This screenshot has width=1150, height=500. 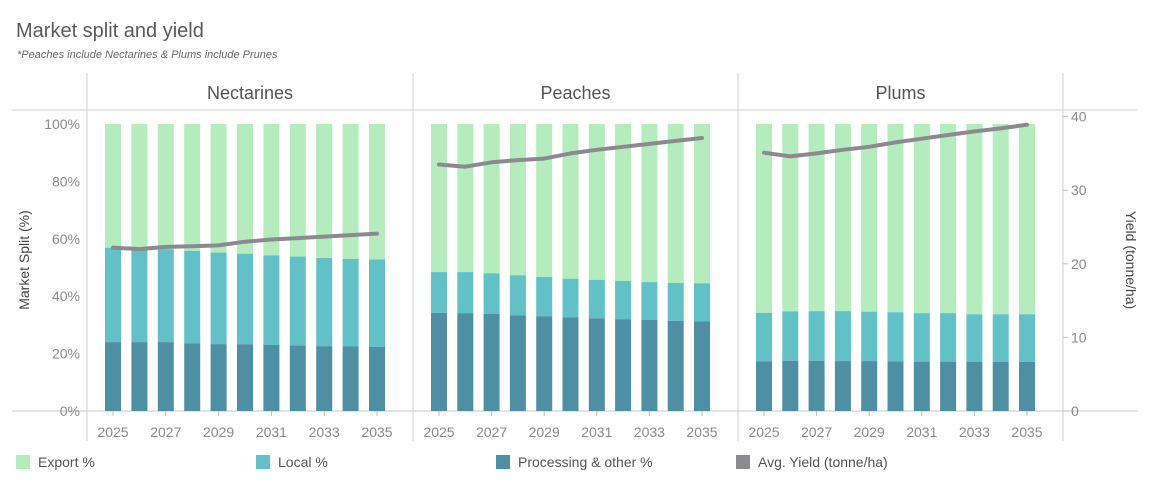 What do you see at coordinates (823, 462) in the screenshot?
I see `legend-label-yield: Avg. Yield (tonne/ha)` at bounding box center [823, 462].